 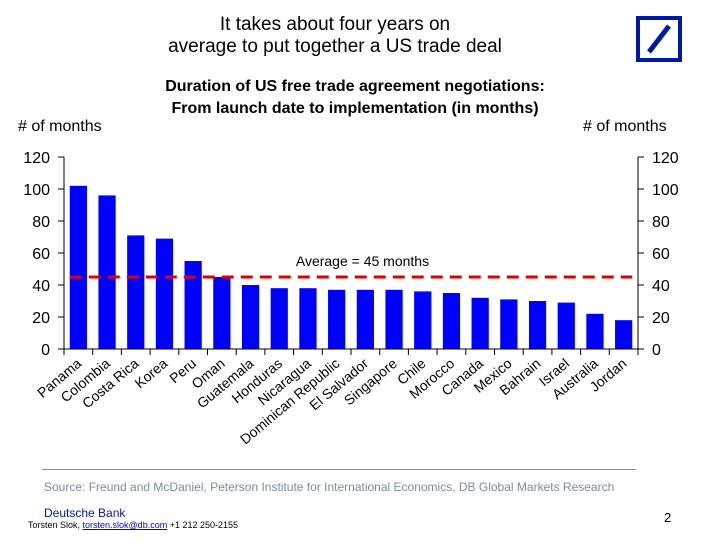 I want to click on y-tick-label-left: 80, so click(x=41, y=222).